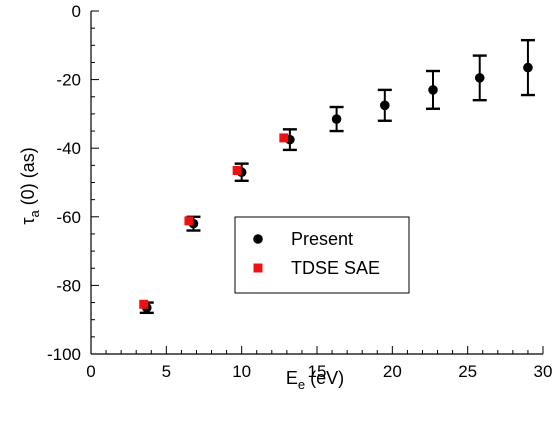 This screenshot has width=555, height=423. What do you see at coordinates (64, 354) in the screenshot?
I see `y-tick-label: -100` at bounding box center [64, 354].